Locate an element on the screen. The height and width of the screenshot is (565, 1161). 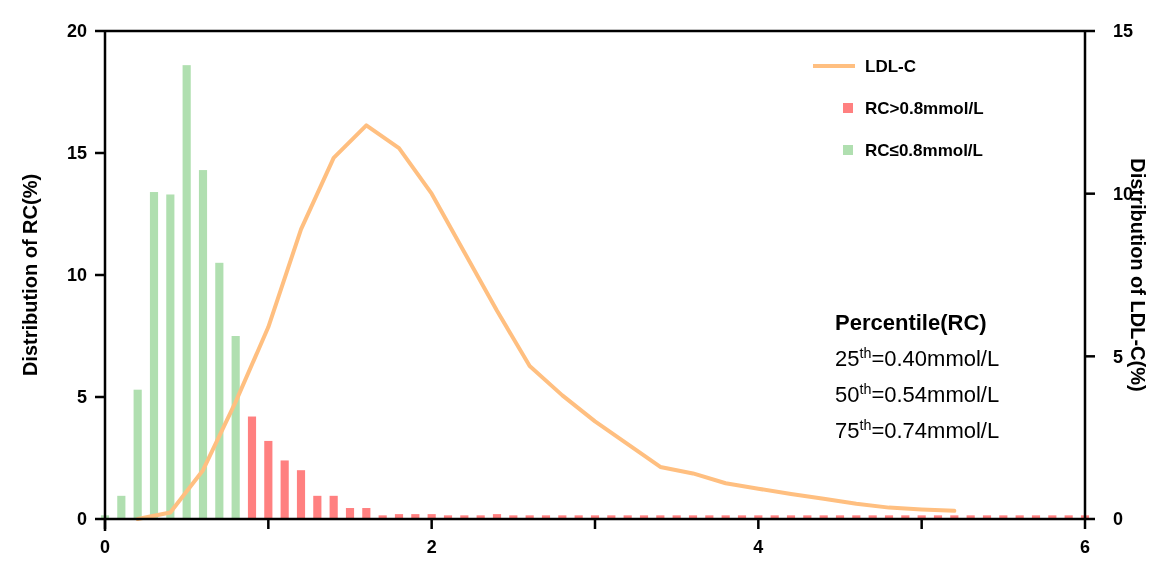
y-axis-title: Distribution of RC(%) is located at coordinates (30, 275).